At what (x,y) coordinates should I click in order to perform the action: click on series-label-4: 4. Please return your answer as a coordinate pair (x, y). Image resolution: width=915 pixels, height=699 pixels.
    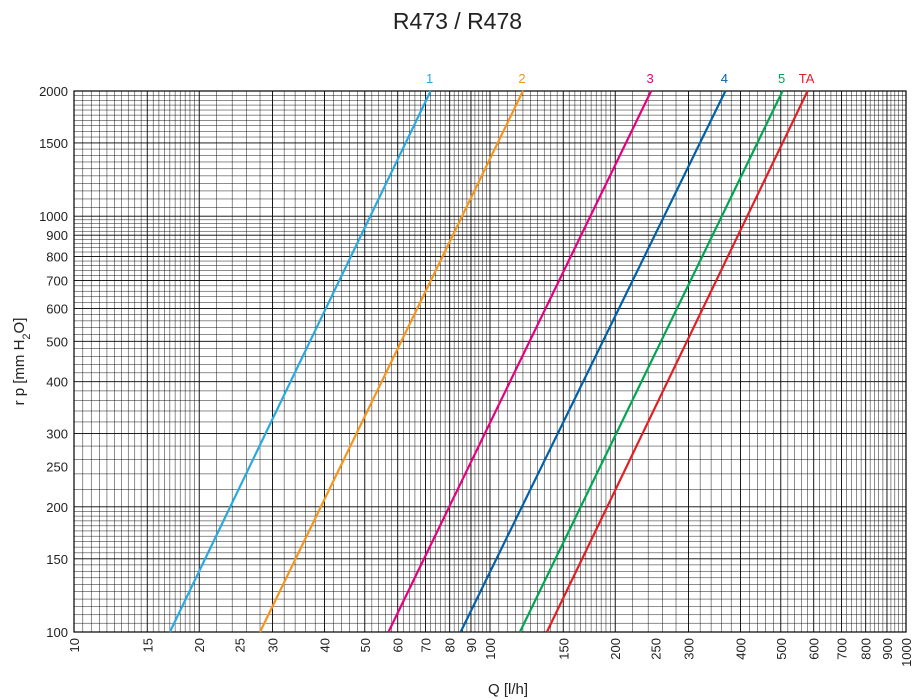
    Looking at the image, I should click on (724, 78).